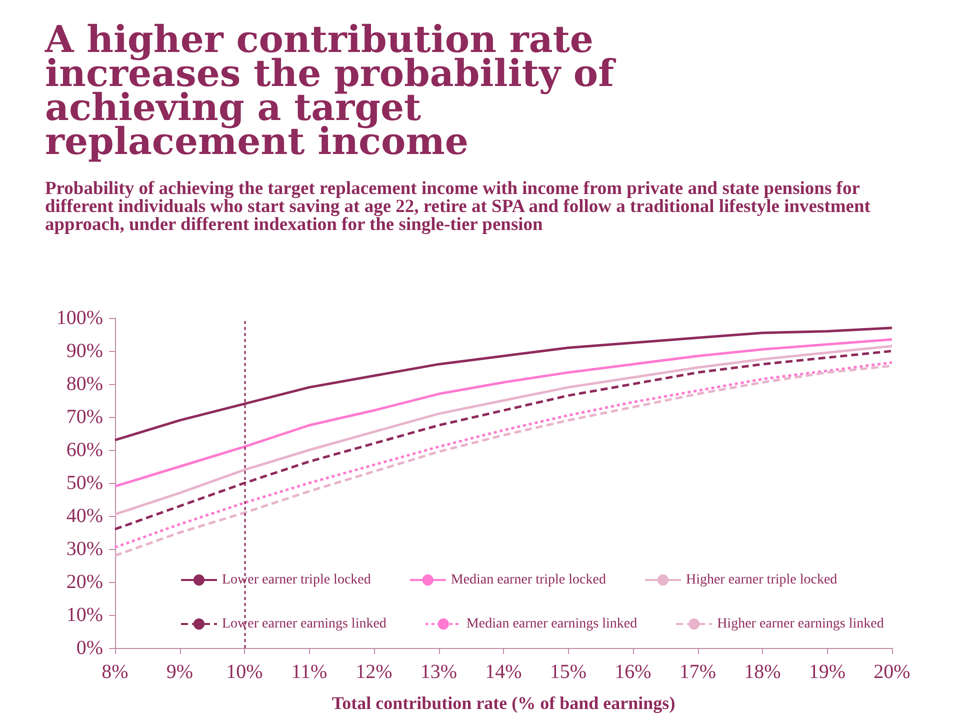  I want to click on x-tick-label: 13%, so click(439, 672).